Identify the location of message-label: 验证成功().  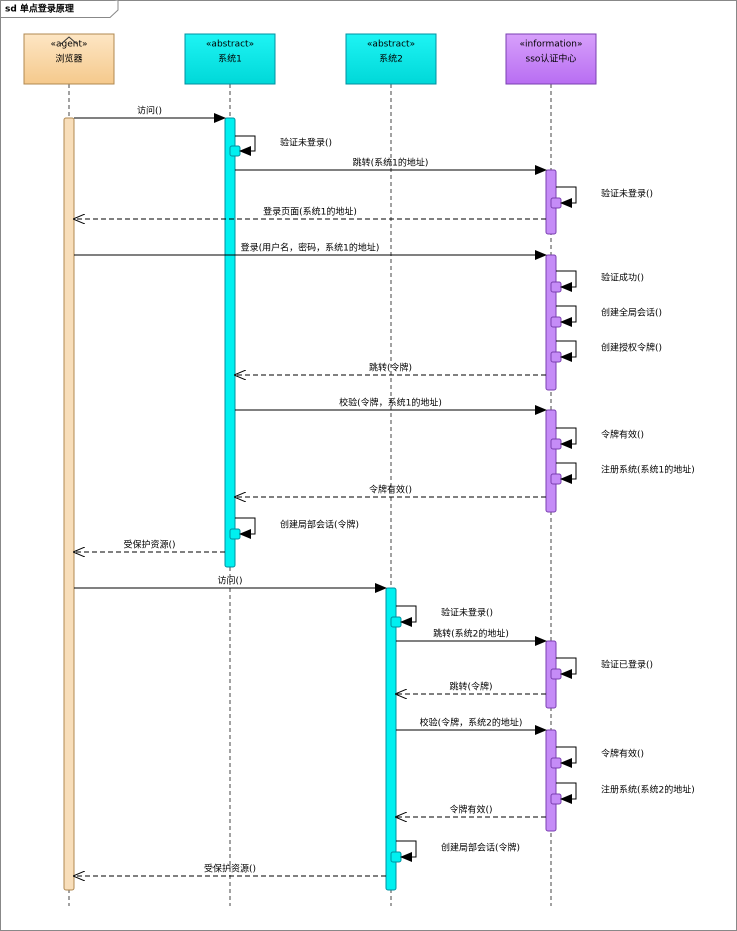
(622, 278).